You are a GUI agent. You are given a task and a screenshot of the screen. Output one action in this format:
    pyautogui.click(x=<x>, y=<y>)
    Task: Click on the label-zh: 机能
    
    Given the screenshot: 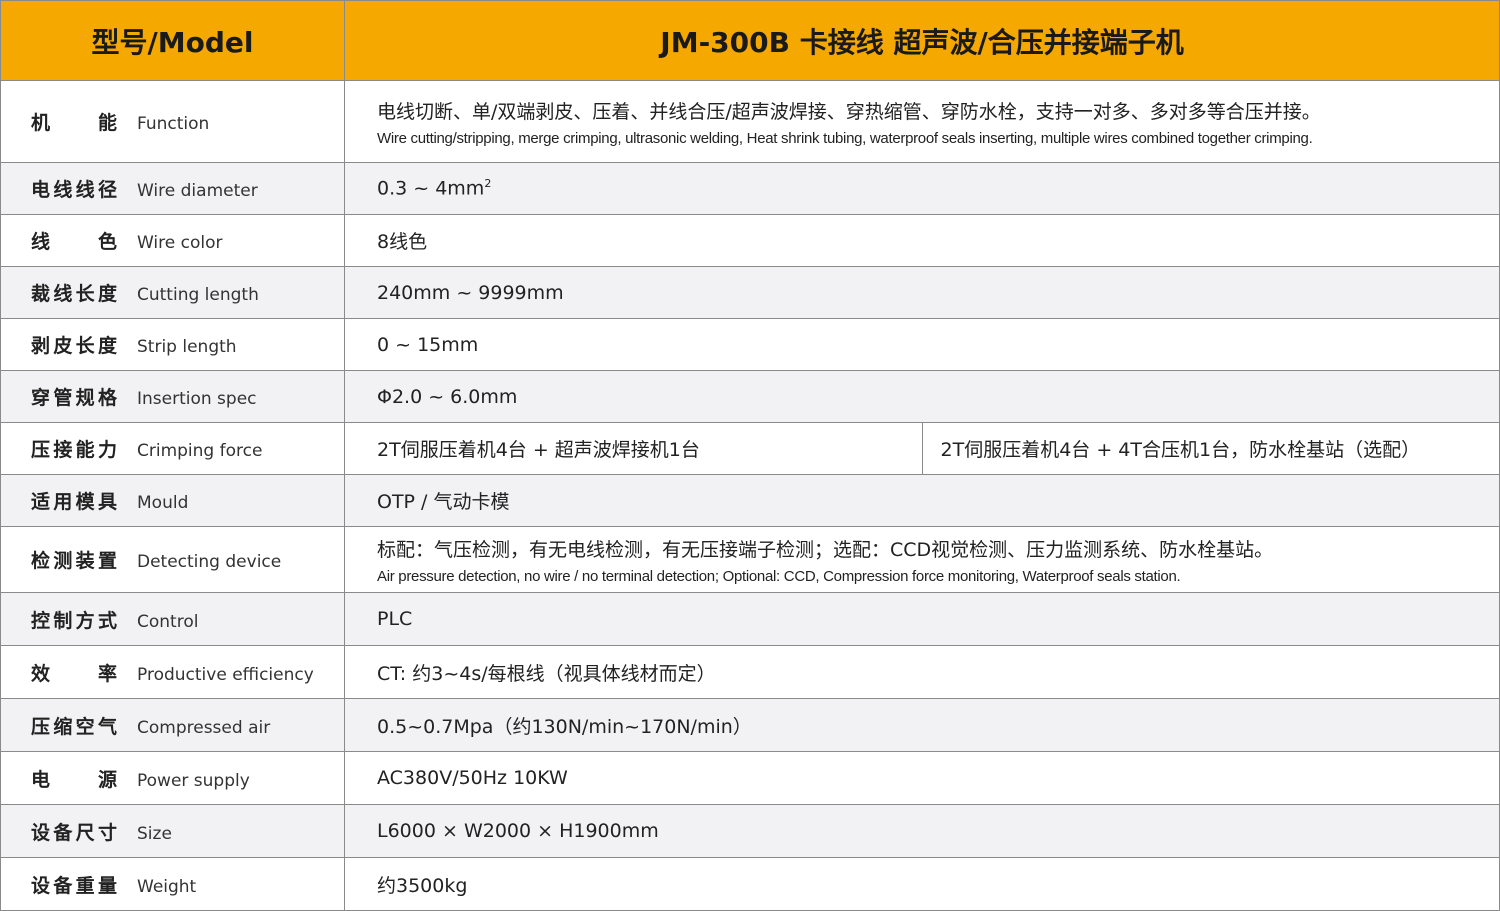 What is the action you would take?
    pyautogui.click(x=74, y=123)
    